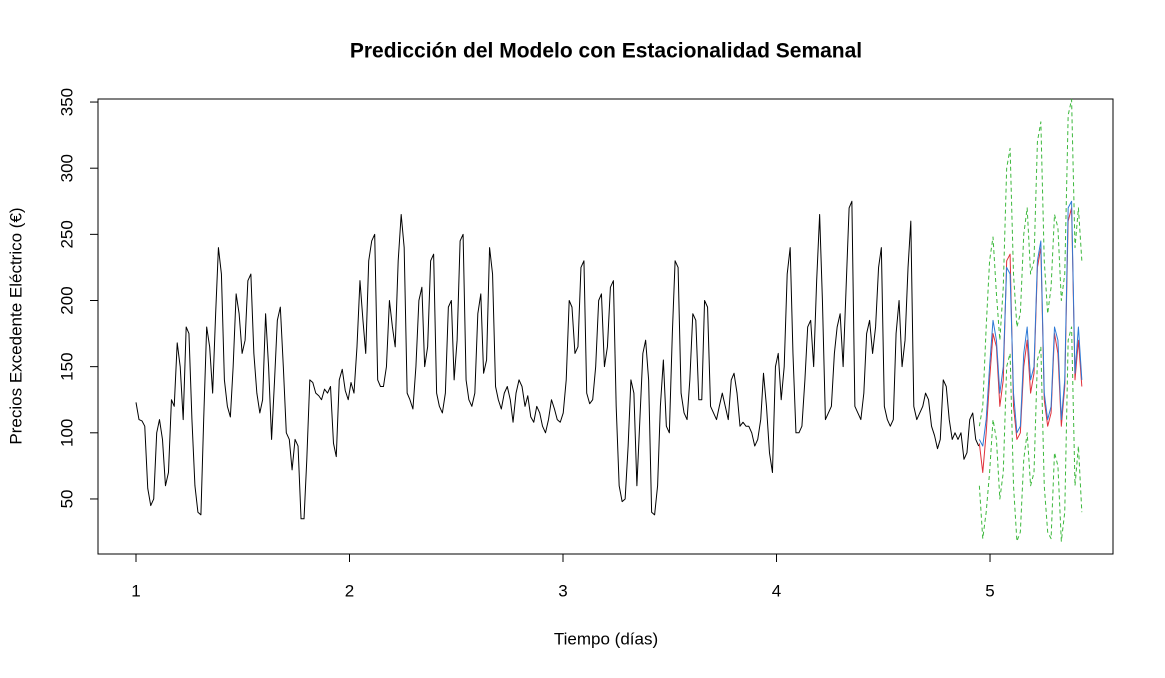  I want to click on y-tick-label: 350, so click(66, 102).